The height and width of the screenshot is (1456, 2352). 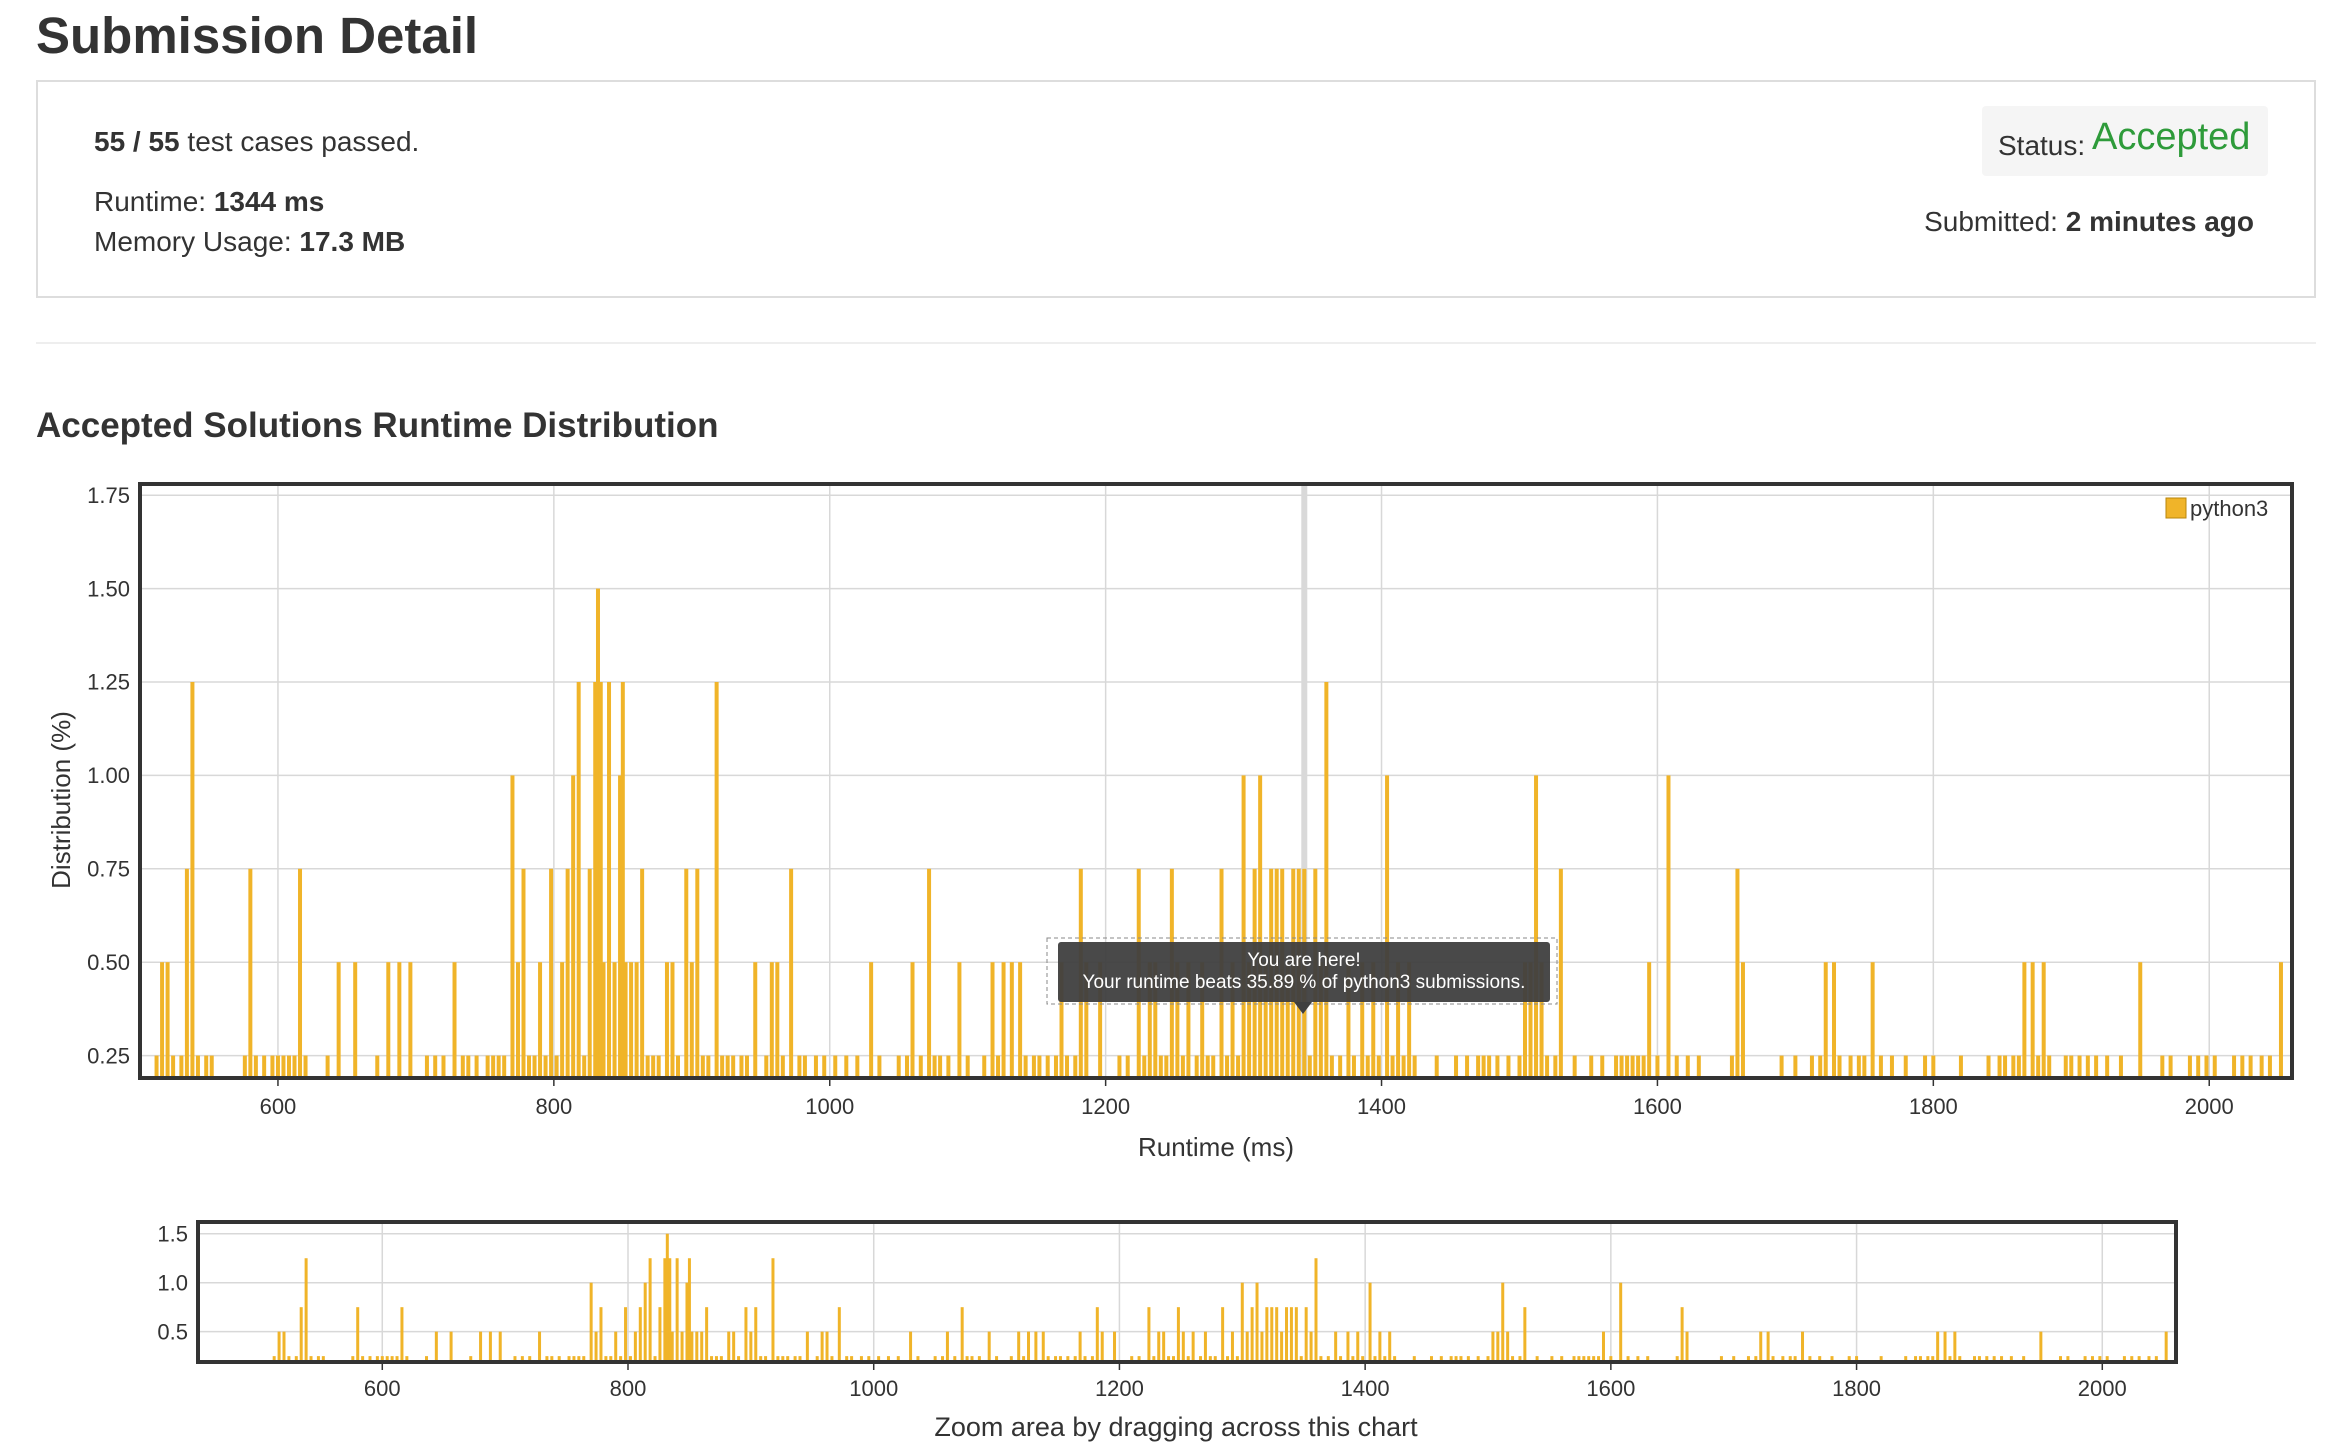 I want to click on main-x-tick-label: 600, so click(x=278, y=1106).